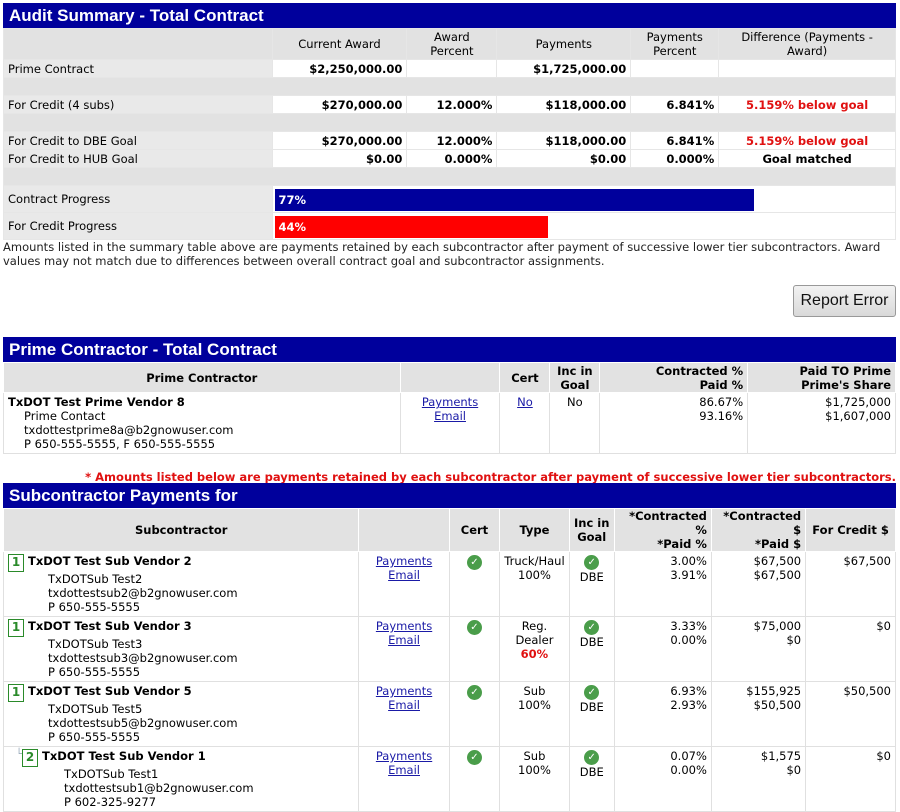 The width and height of the screenshot is (900, 812). I want to click on row-credit-progress: For Credit Progress 44%, so click(449, 226).